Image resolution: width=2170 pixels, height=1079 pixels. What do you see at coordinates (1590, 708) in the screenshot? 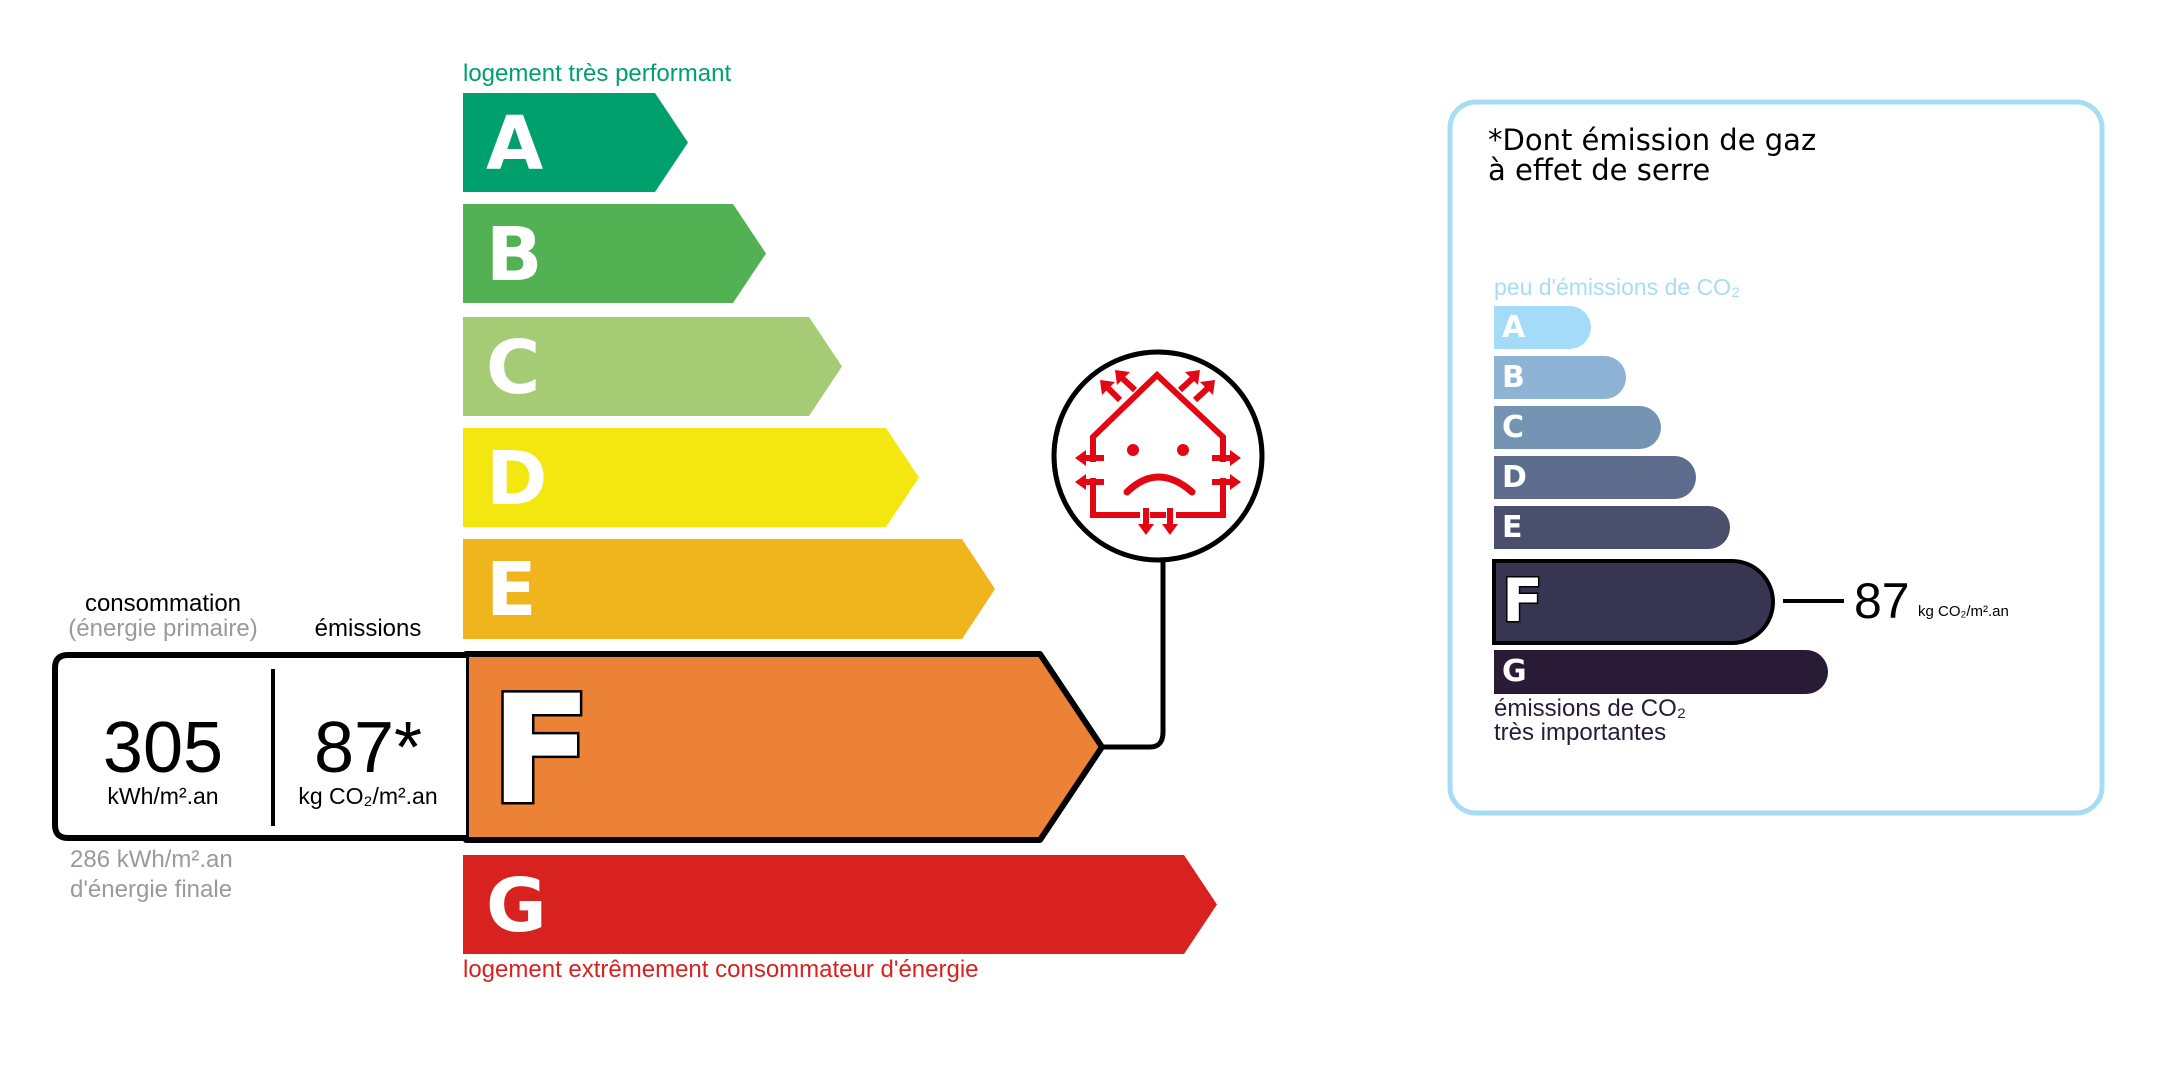
I see `ges-bottom-label-line1: émissions de CO₂` at bounding box center [1590, 708].